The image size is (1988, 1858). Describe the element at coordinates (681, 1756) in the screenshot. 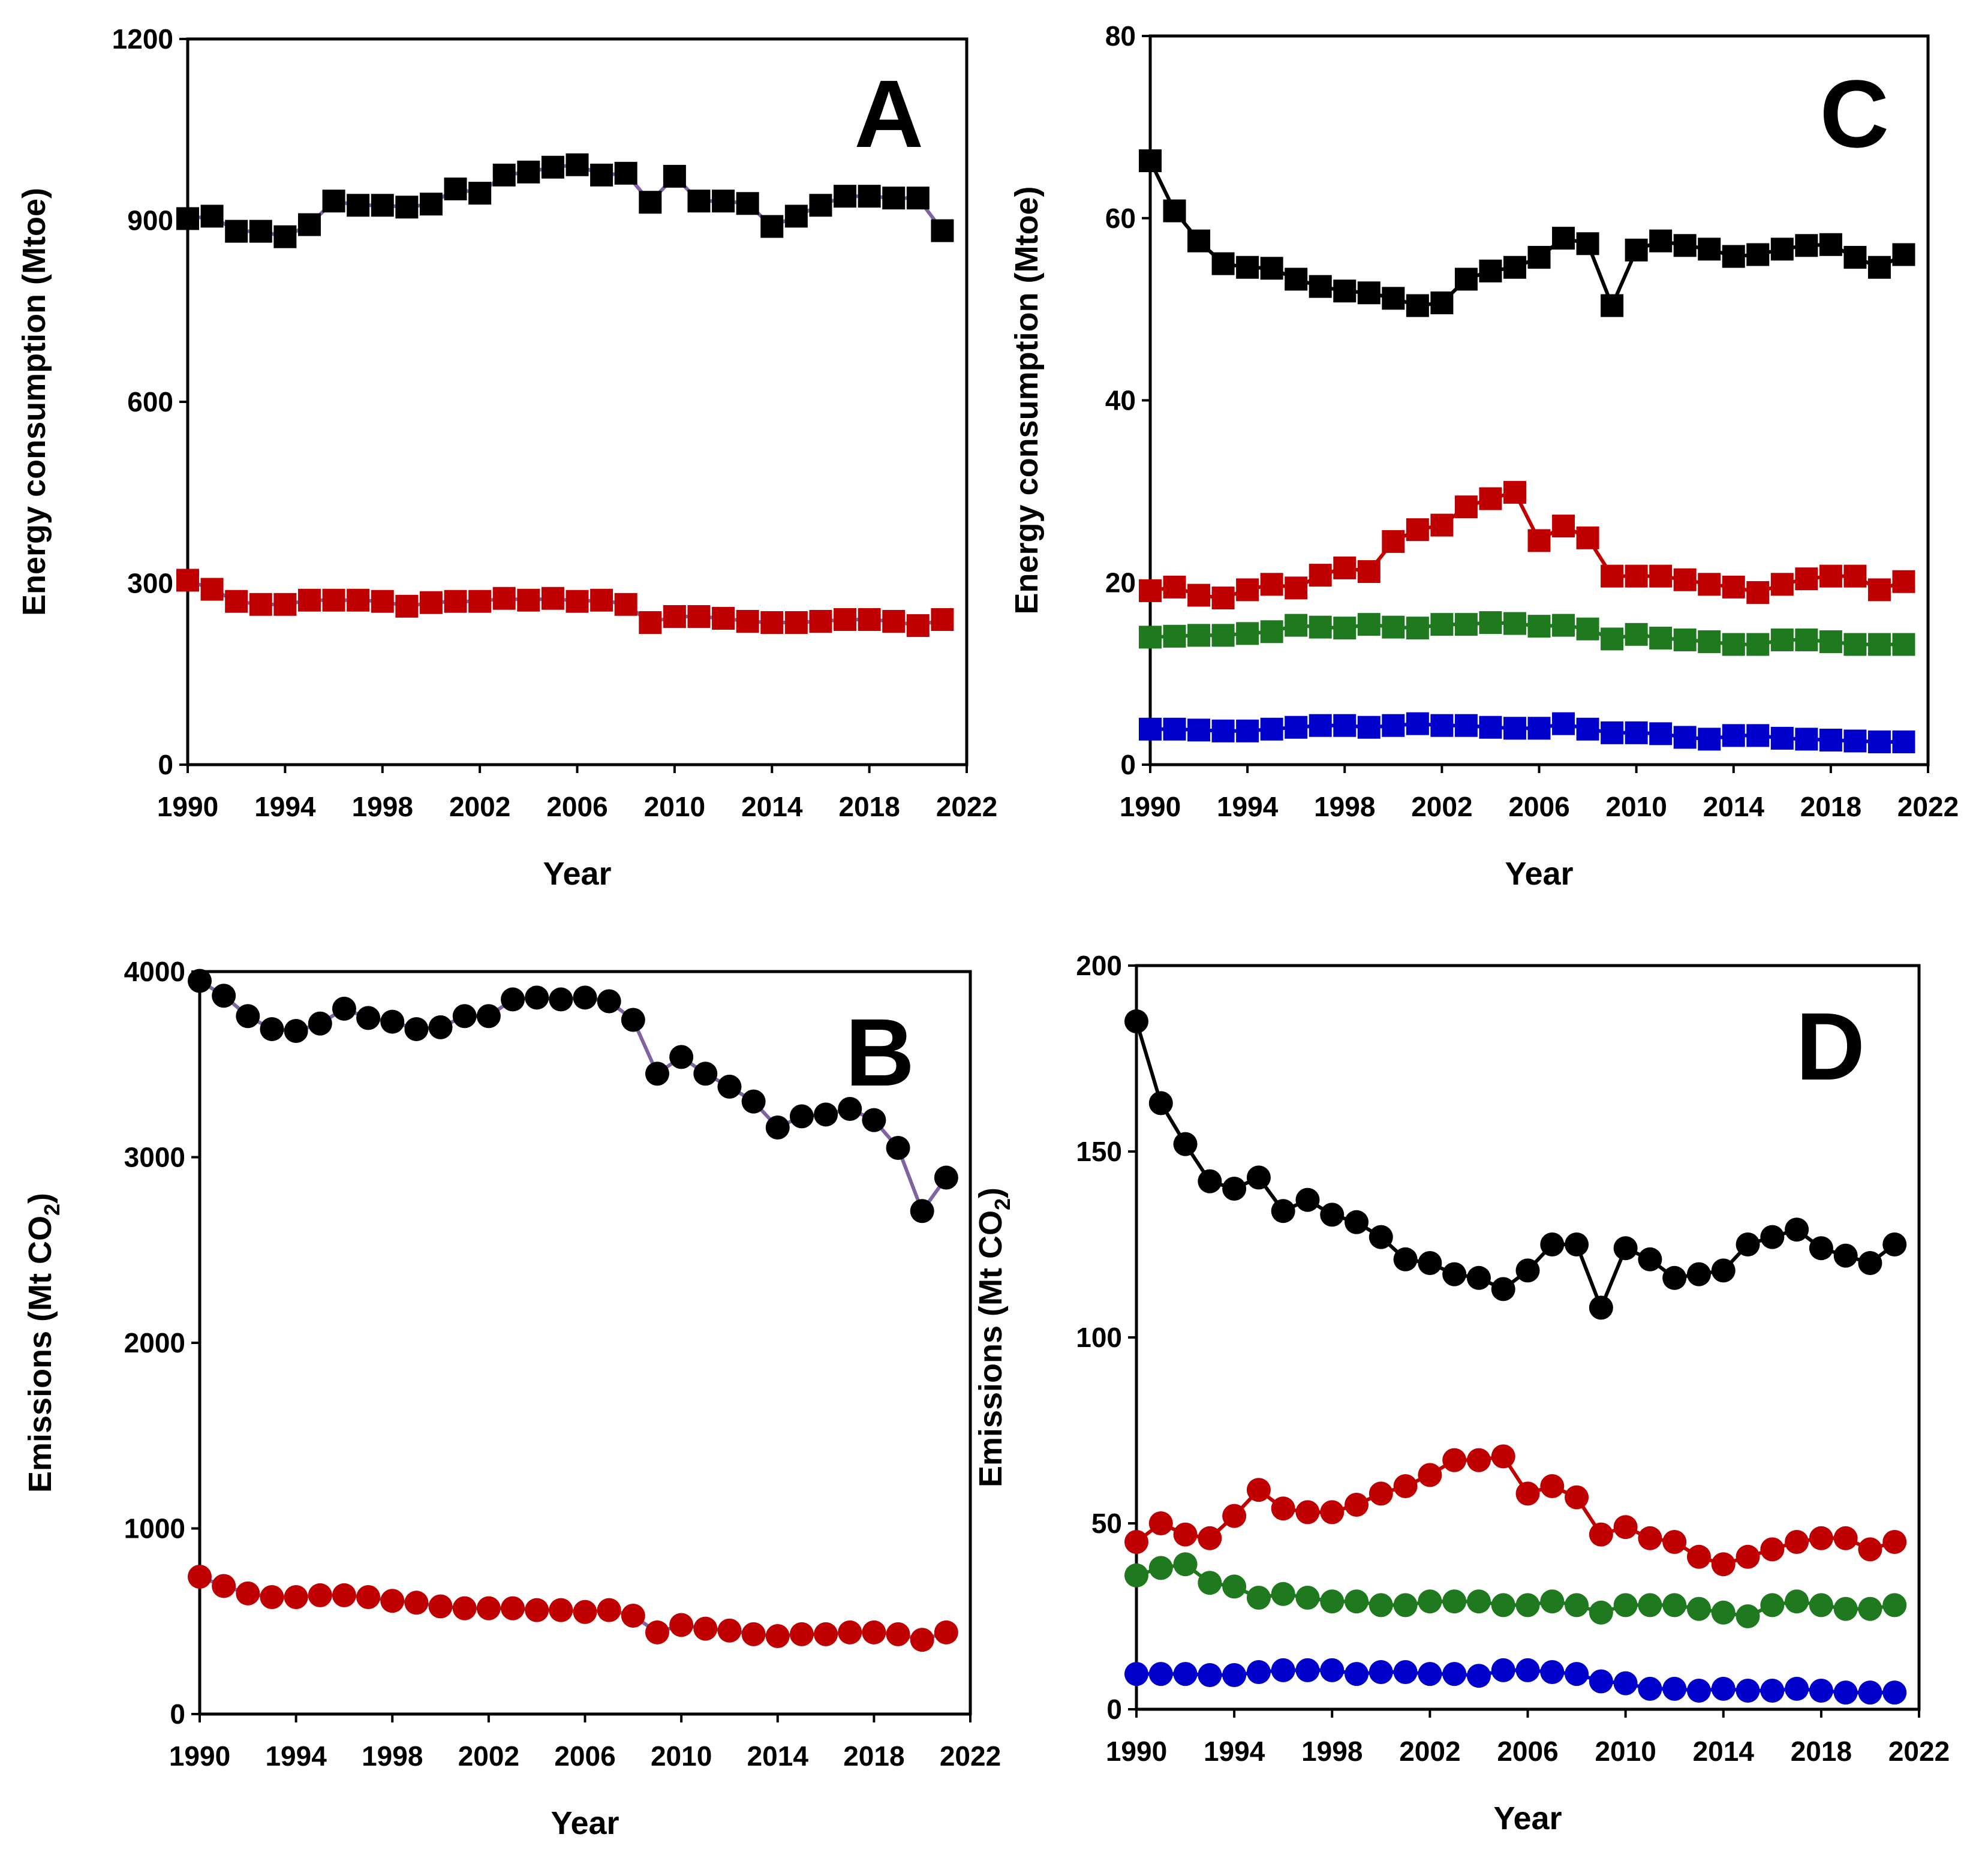

I see `x-tick-label: 2010` at that location.